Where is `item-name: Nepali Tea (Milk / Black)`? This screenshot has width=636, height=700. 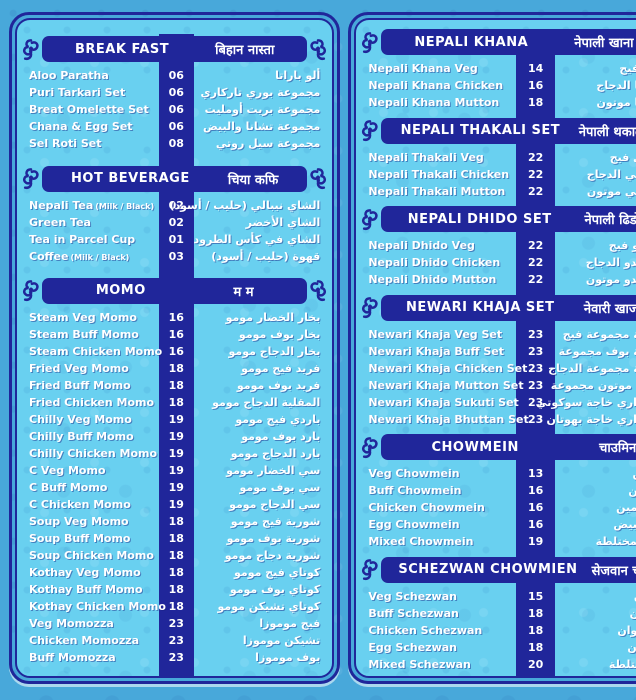
item-name: Nepali Tea (Milk / Black) is located at coordinates (92, 205).